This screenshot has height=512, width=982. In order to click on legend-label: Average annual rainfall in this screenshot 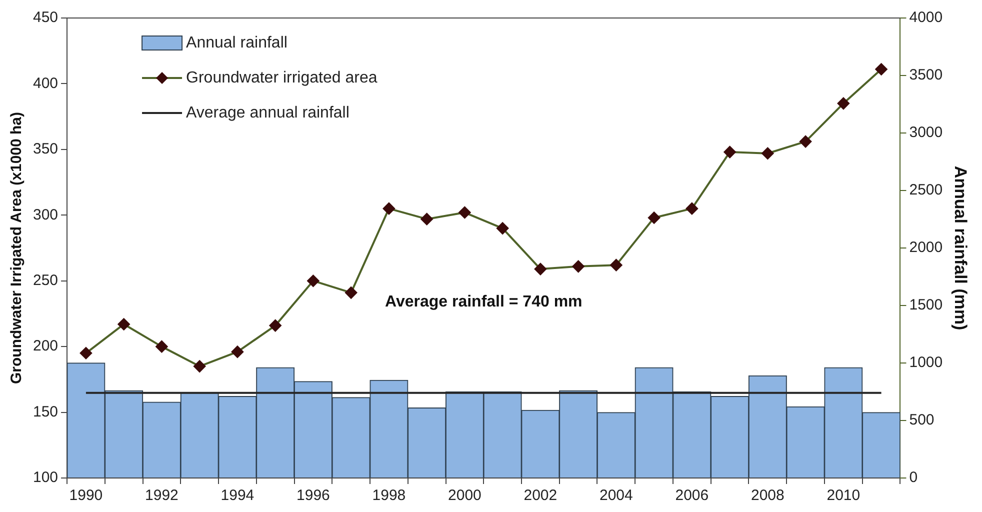, I will do `click(268, 113)`.